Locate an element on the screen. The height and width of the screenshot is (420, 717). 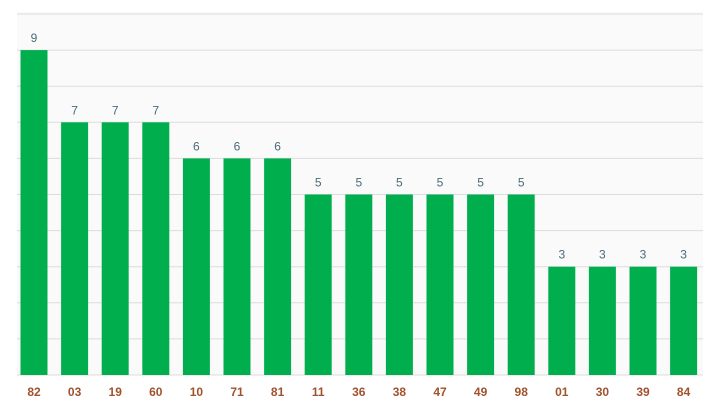
value-label-84: 3 is located at coordinates (683, 255).